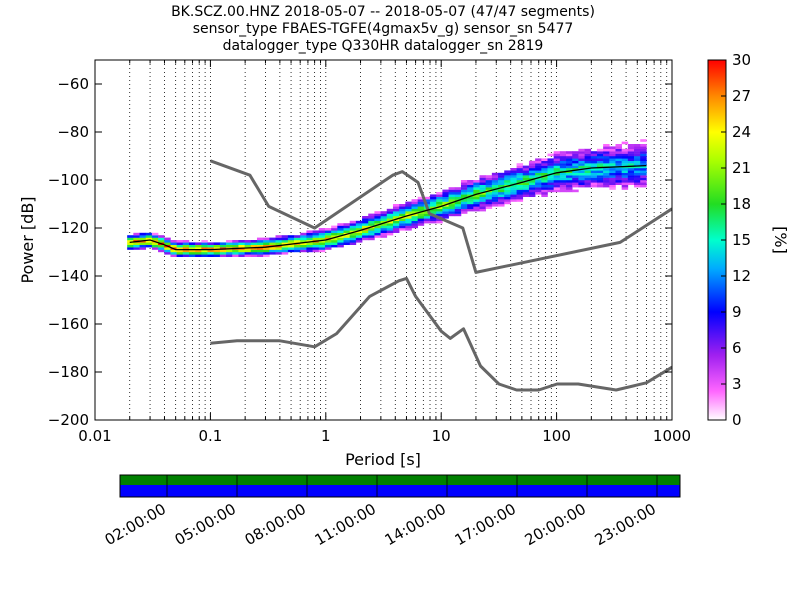 The image size is (800, 600). I want to click on colorbar-tick-label: 3, so click(737, 384).